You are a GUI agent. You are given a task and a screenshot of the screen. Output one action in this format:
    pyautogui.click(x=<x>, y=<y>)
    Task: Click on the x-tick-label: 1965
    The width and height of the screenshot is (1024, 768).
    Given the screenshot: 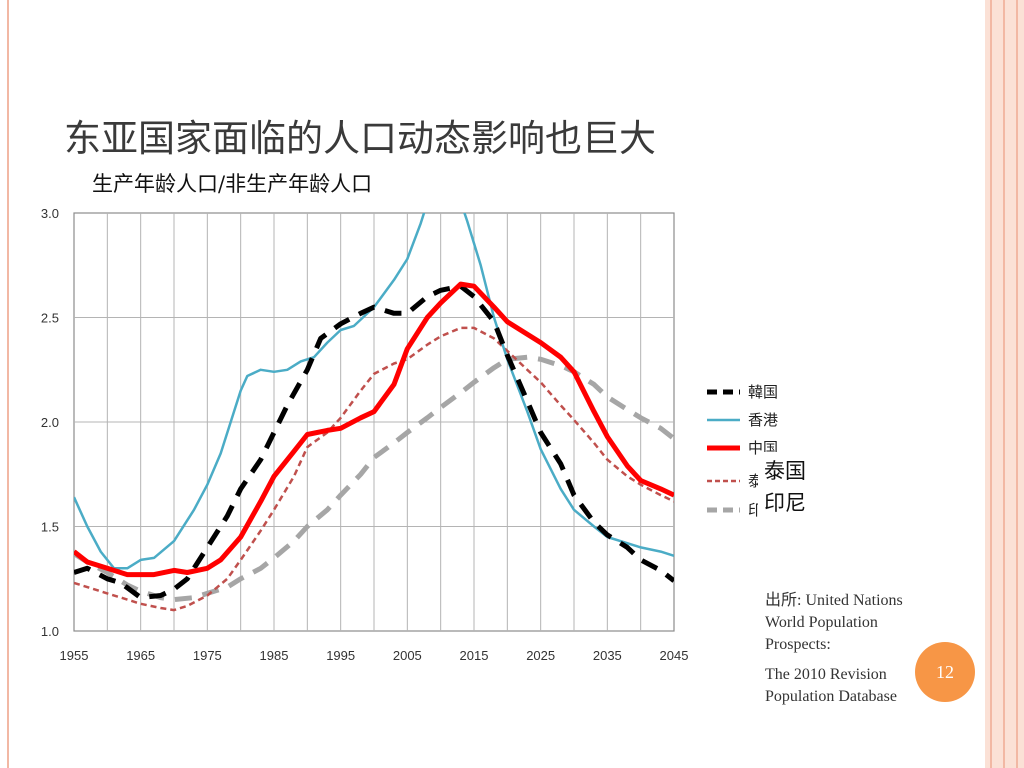 What is the action you would take?
    pyautogui.click(x=140, y=655)
    